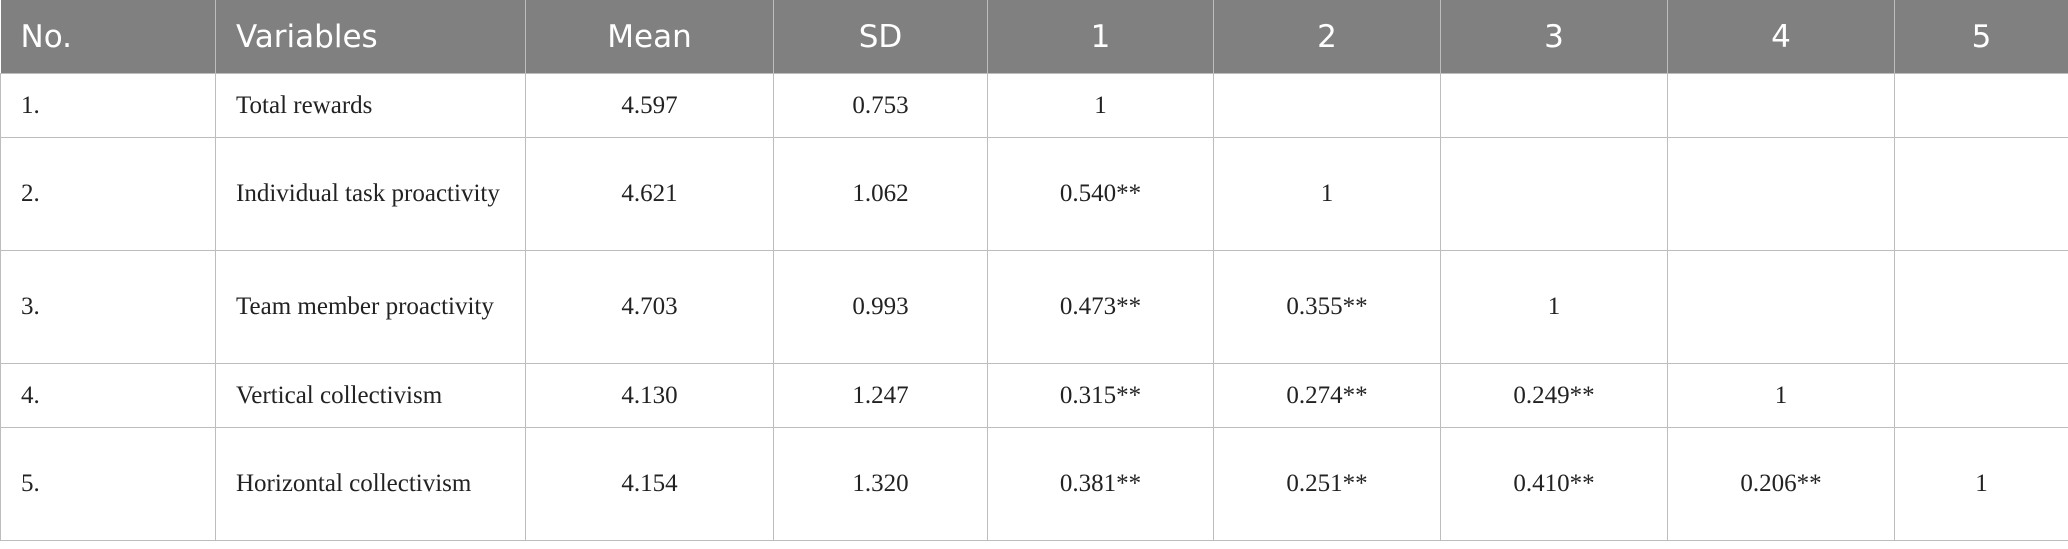  Describe the element at coordinates (649, 37) in the screenshot. I see `header-cell: Mean` at that location.